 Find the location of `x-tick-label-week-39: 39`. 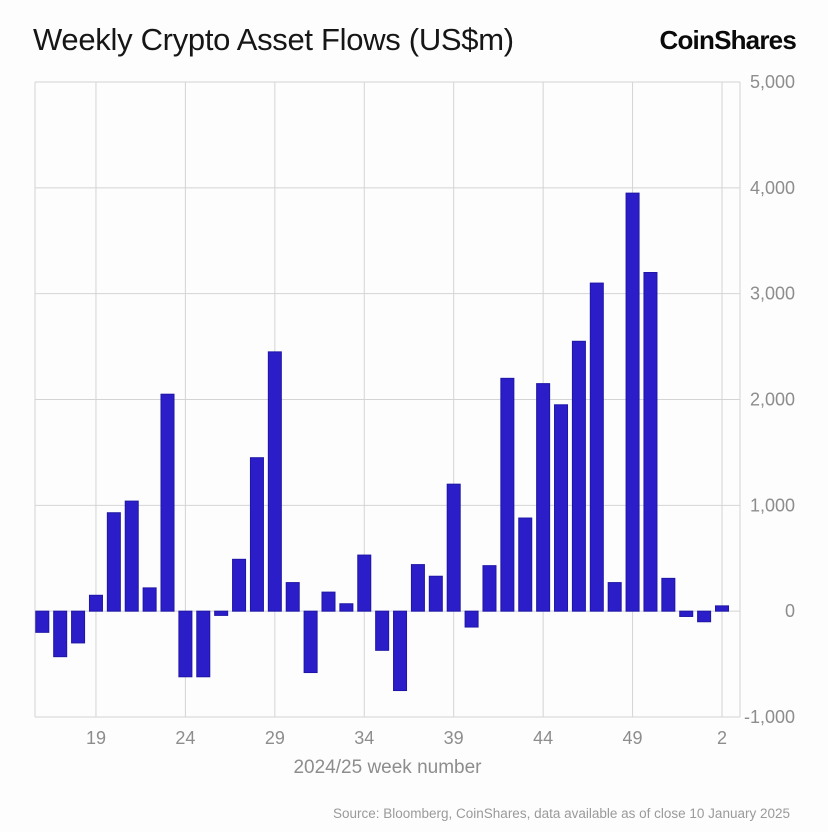

x-tick-label-week-39: 39 is located at coordinates (454, 738).